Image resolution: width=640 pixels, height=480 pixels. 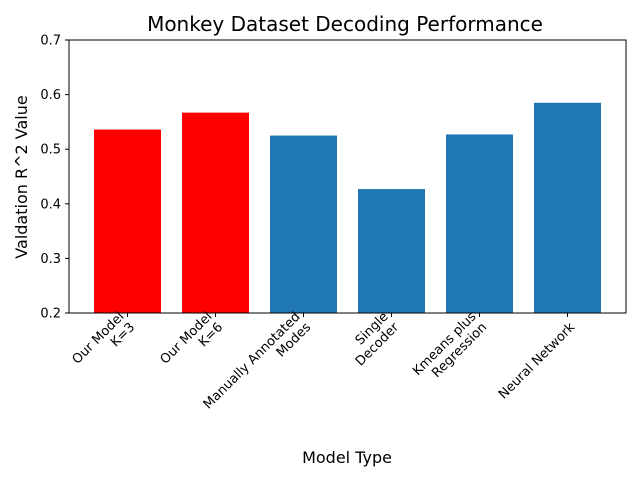 I want to click on y-tick-label: 0.2, so click(x=50, y=314).